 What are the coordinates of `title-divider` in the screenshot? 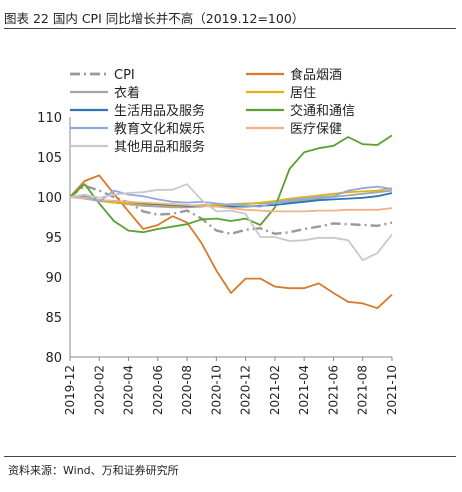 It's located at (230, 28).